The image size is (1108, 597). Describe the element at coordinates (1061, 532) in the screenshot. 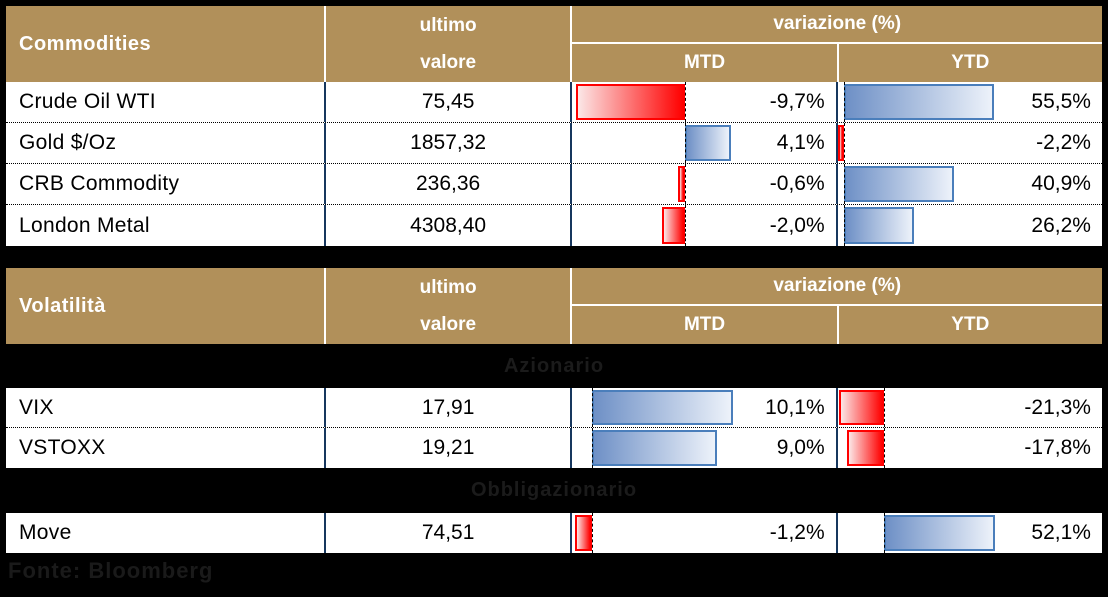

I see `ytd-value: 52,1%` at that location.